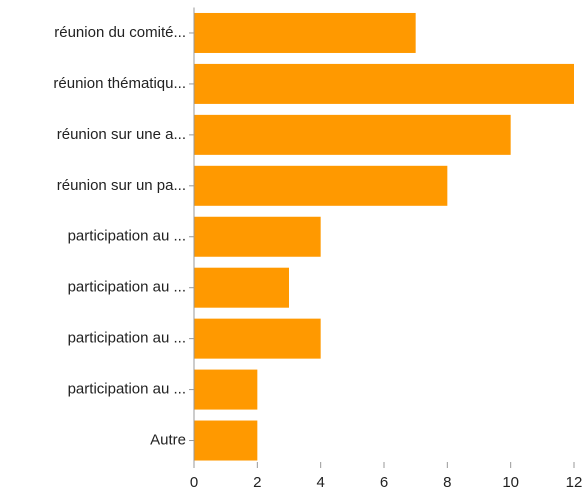 The image size is (586, 495). What do you see at coordinates (447, 482) in the screenshot?
I see `x-tick-label: 8` at bounding box center [447, 482].